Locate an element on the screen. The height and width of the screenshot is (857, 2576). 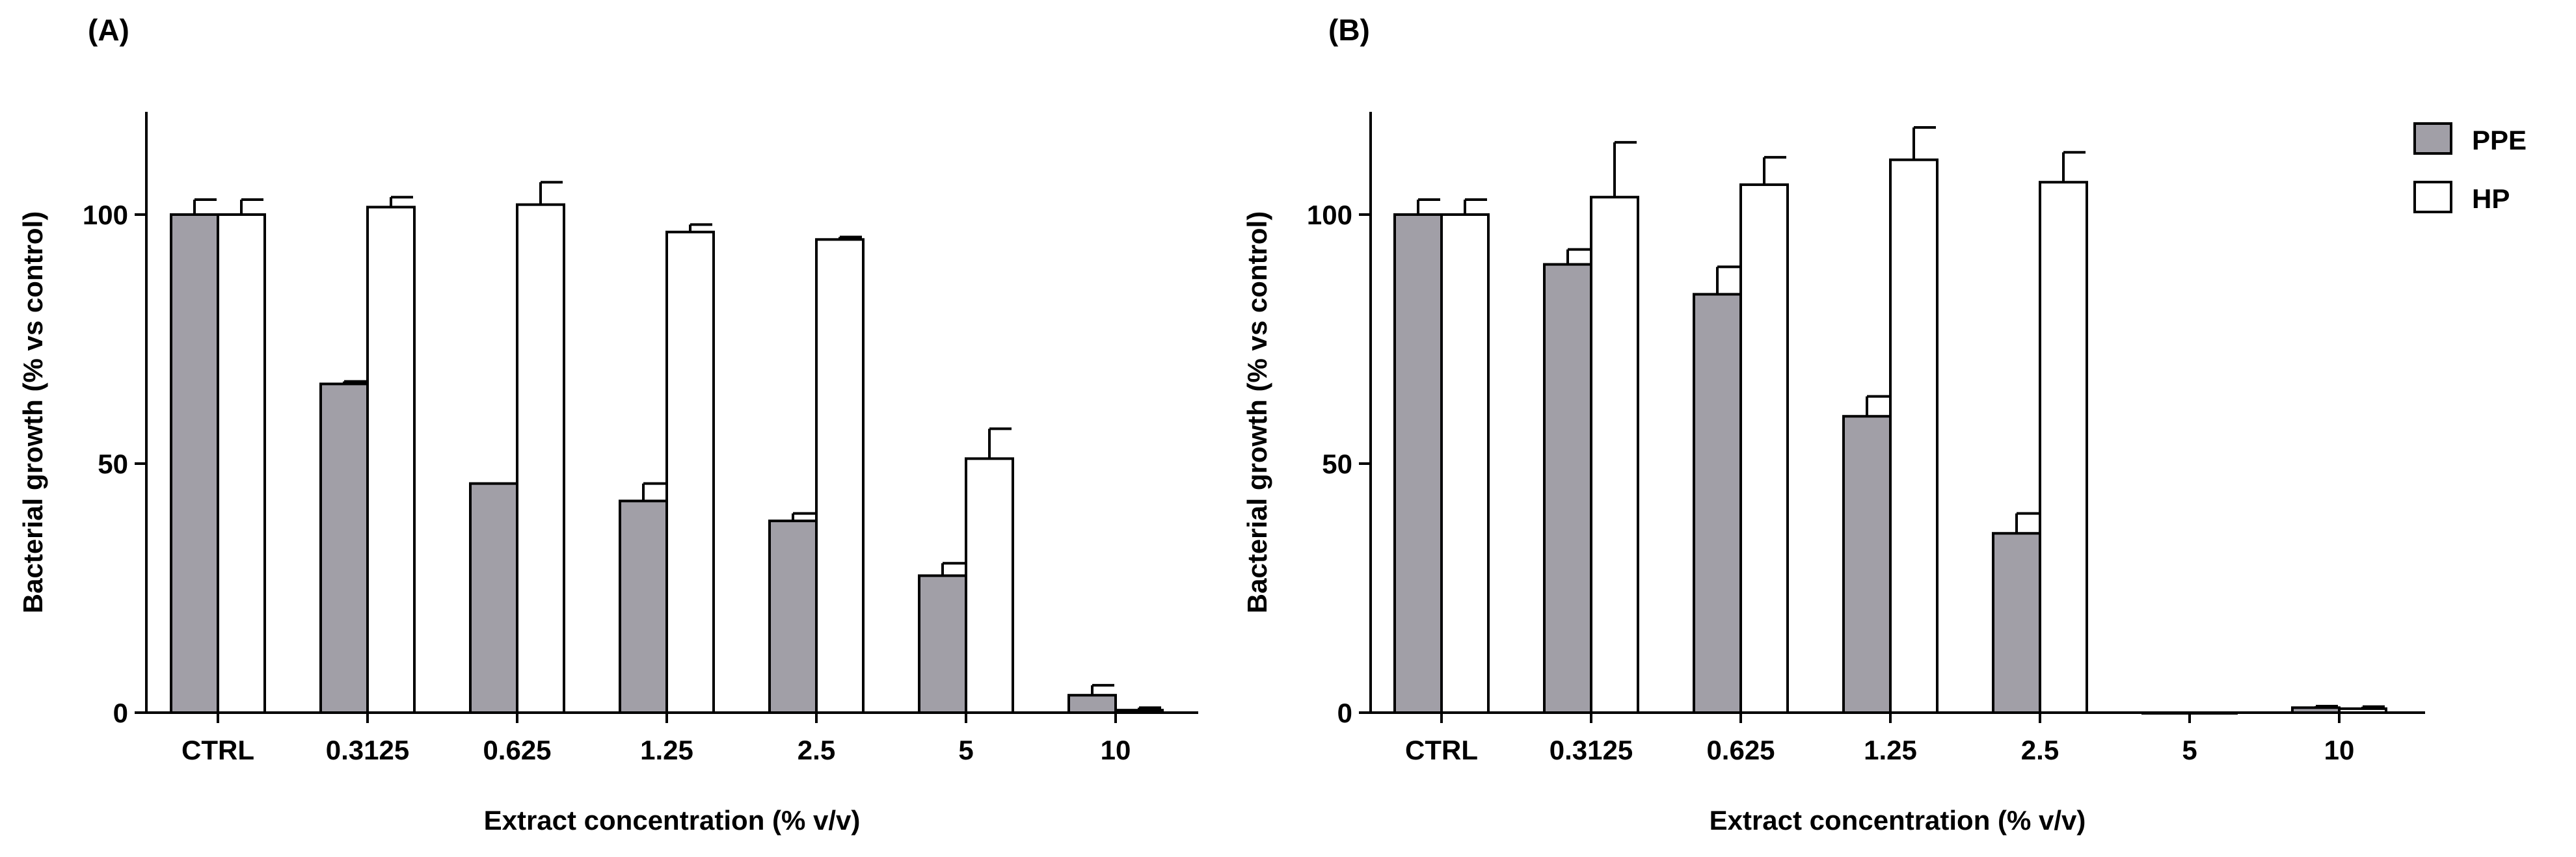
legend-label-hp: HP is located at coordinates (2491, 199).